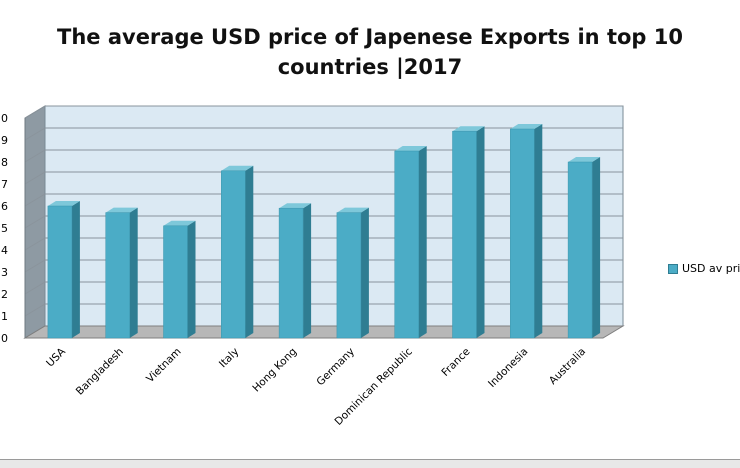  Describe the element at coordinates (335, 367) in the screenshot. I see `x-tick-label: Germany` at that location.